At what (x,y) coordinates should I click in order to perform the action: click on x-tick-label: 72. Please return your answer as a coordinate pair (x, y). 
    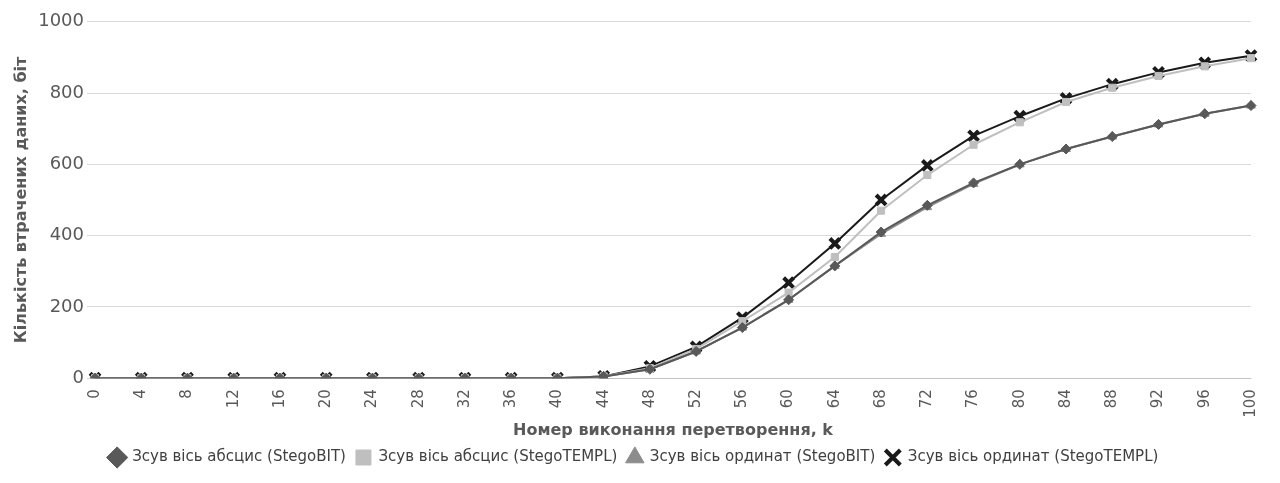
    Looking at the image, I should click on (926, 399).